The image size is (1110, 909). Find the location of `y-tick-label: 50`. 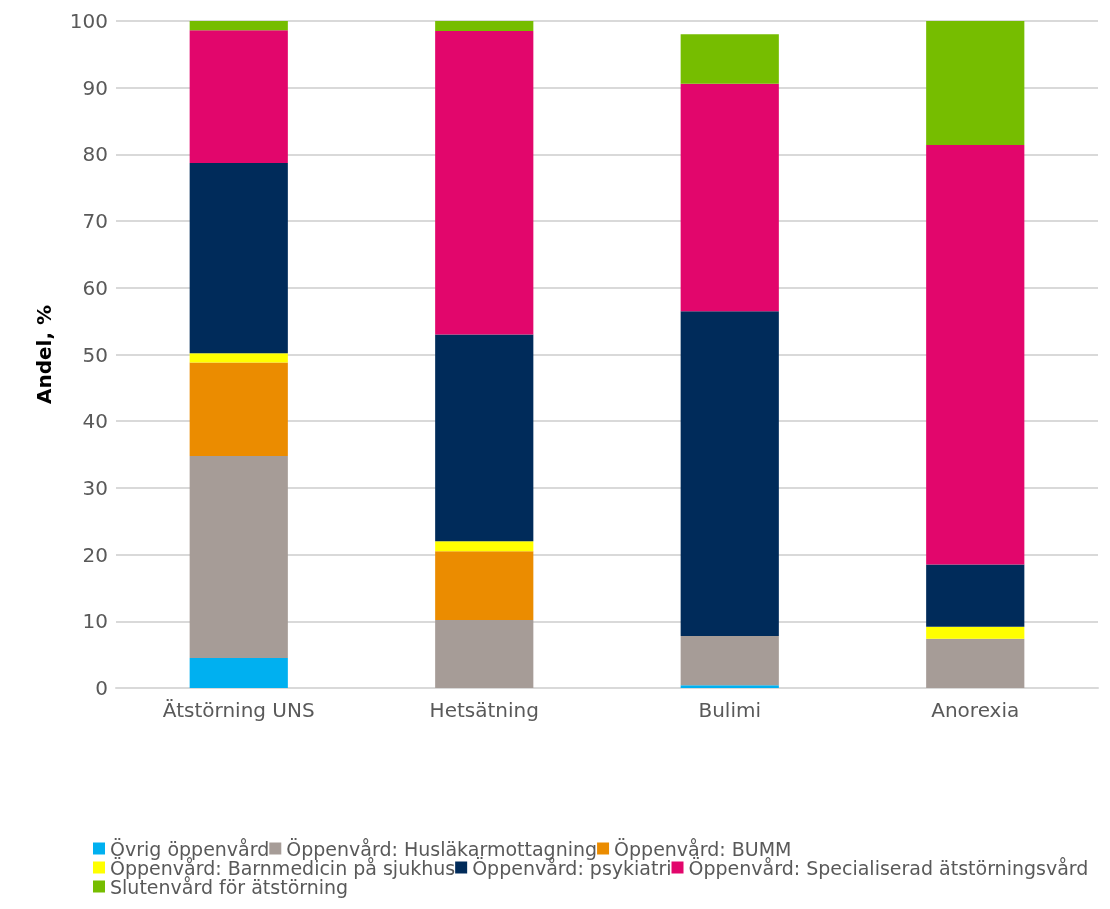

y-tick-label: 50 is located at coordinates (95, 354).